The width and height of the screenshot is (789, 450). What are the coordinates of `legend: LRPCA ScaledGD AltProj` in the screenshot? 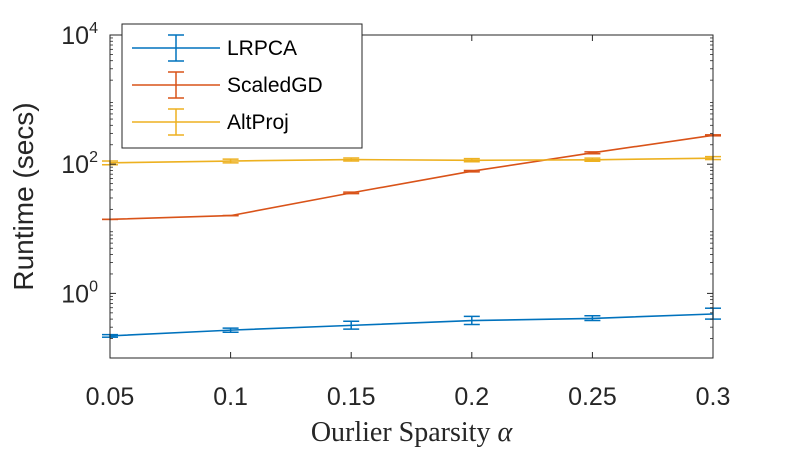 It's located at (242, 86).